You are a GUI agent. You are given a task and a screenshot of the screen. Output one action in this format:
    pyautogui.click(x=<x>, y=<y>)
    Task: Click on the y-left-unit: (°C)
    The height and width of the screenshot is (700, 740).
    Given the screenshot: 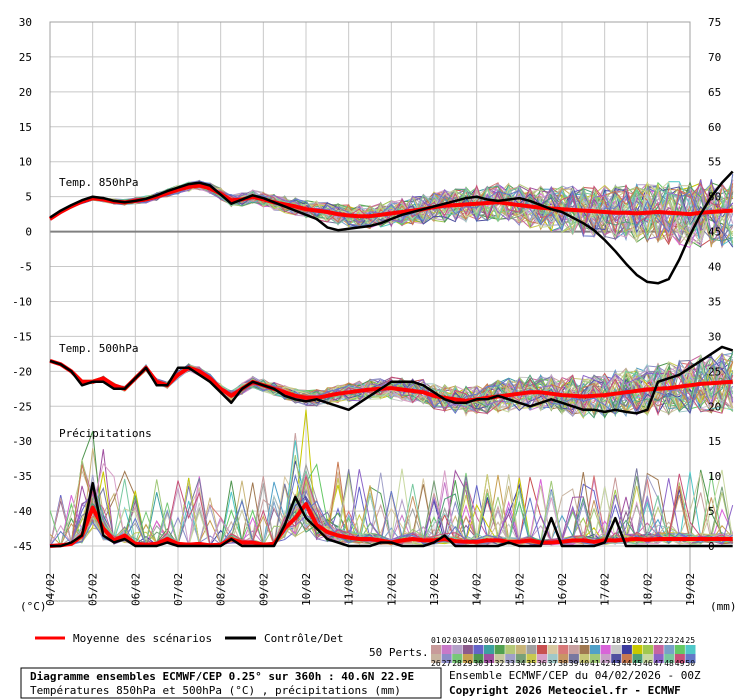 What is the action you would take?
    pyautogui.click(x=33, y=606)
    